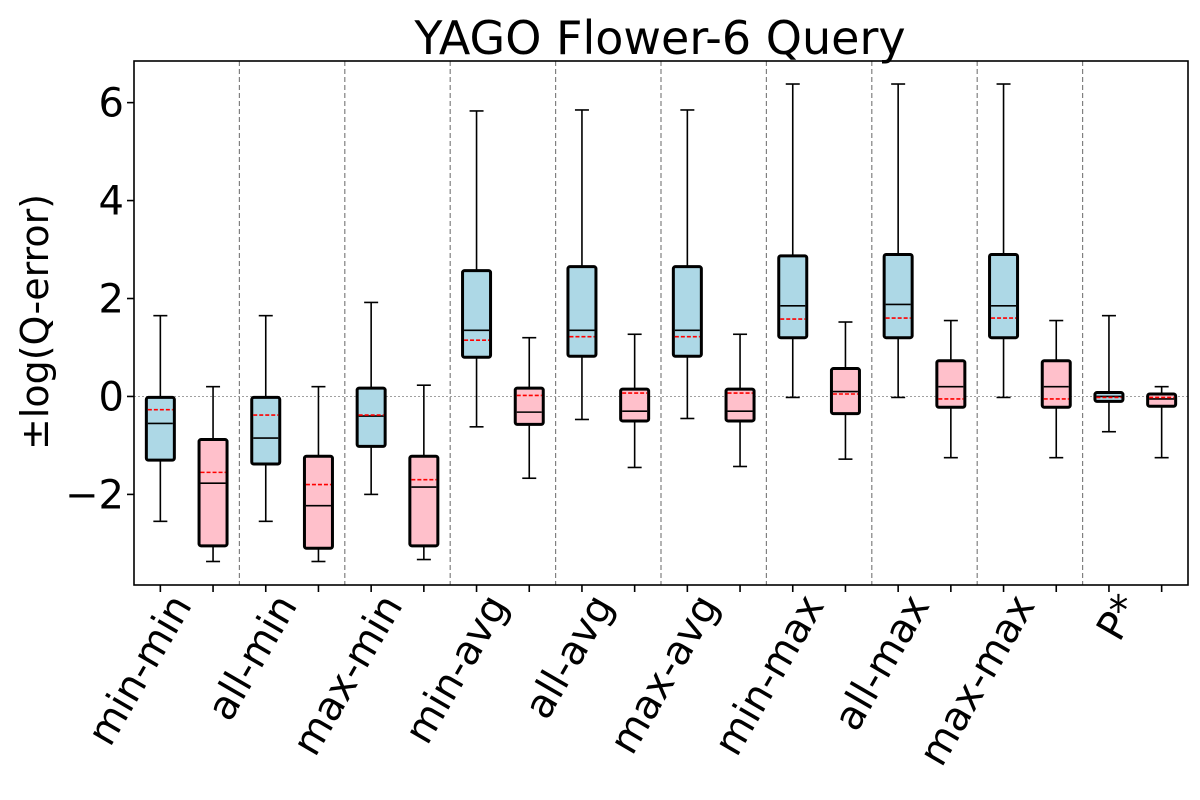 This screenshot has height=800, width=1200. What do you see at coordinates (659, 38) in the screenshot?
I see `chart-title: YAGO Flower-6 Query` at bounding box center [659, 38].